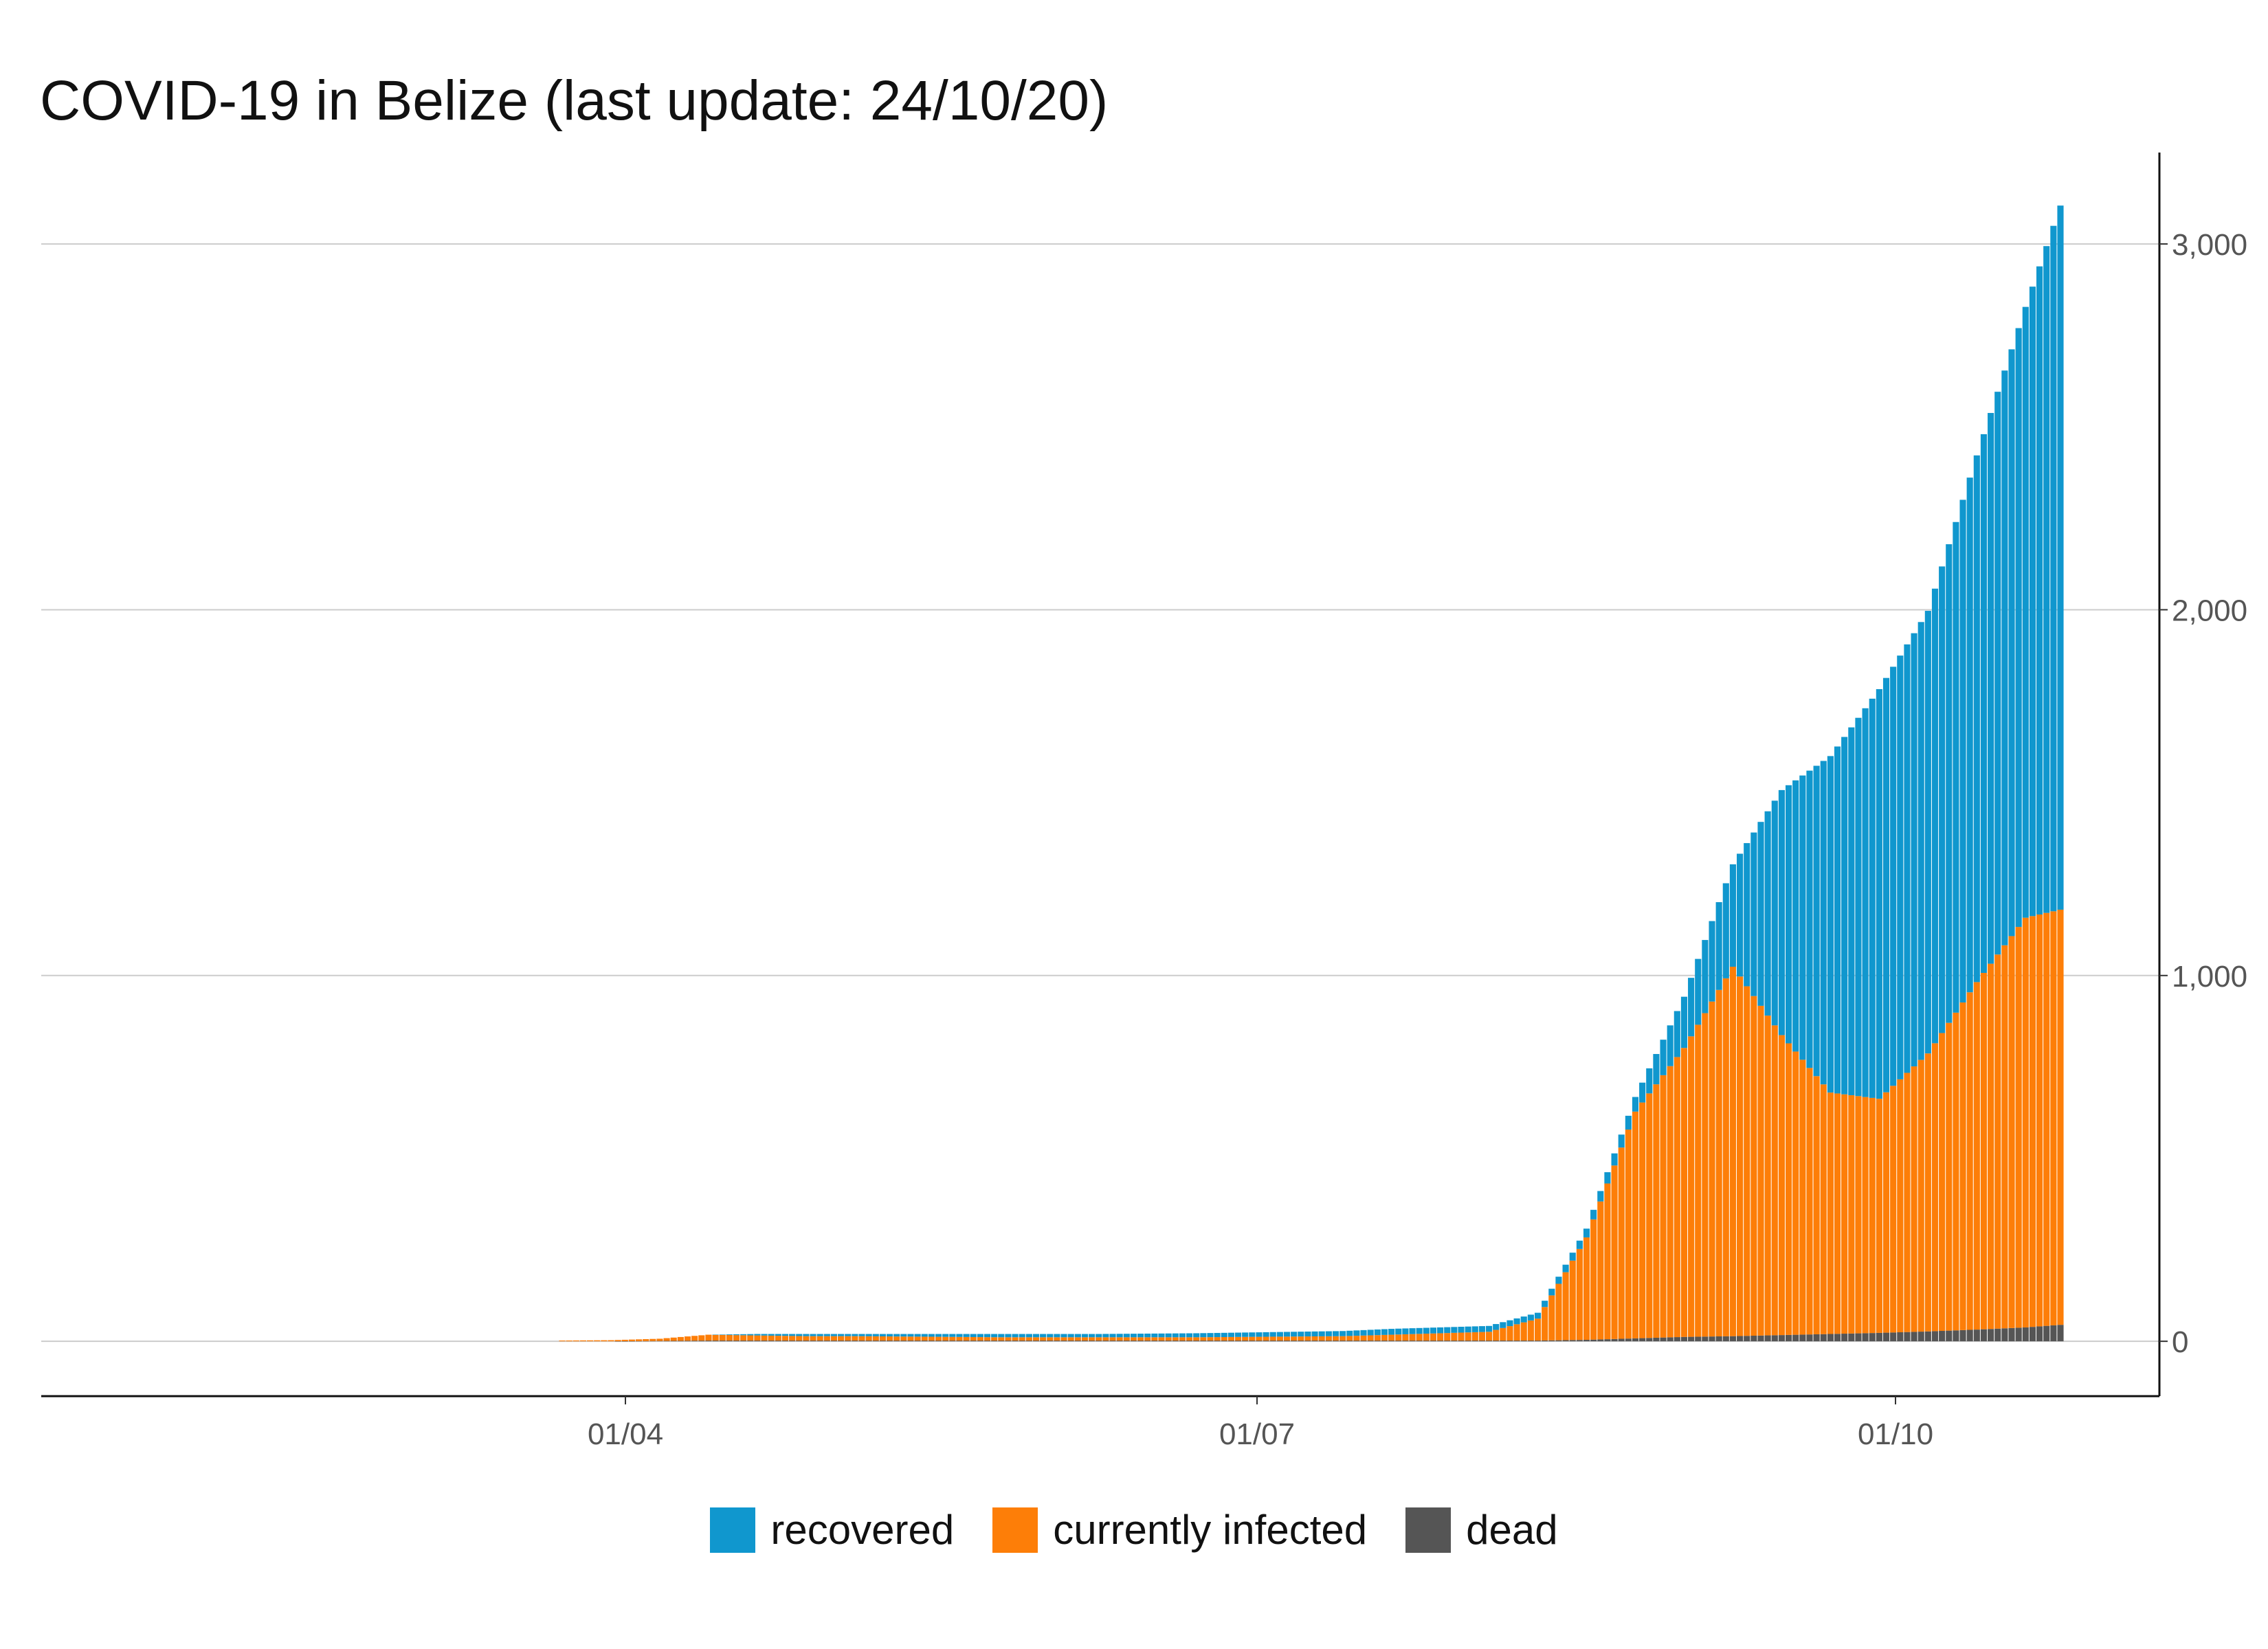 This screenshot has height=1649, width=2268. What do you see at coordinates (2180, 1342) in the screenshot?
I see `y-tick-label-0: 0` at bounding box center [2180, 1342].